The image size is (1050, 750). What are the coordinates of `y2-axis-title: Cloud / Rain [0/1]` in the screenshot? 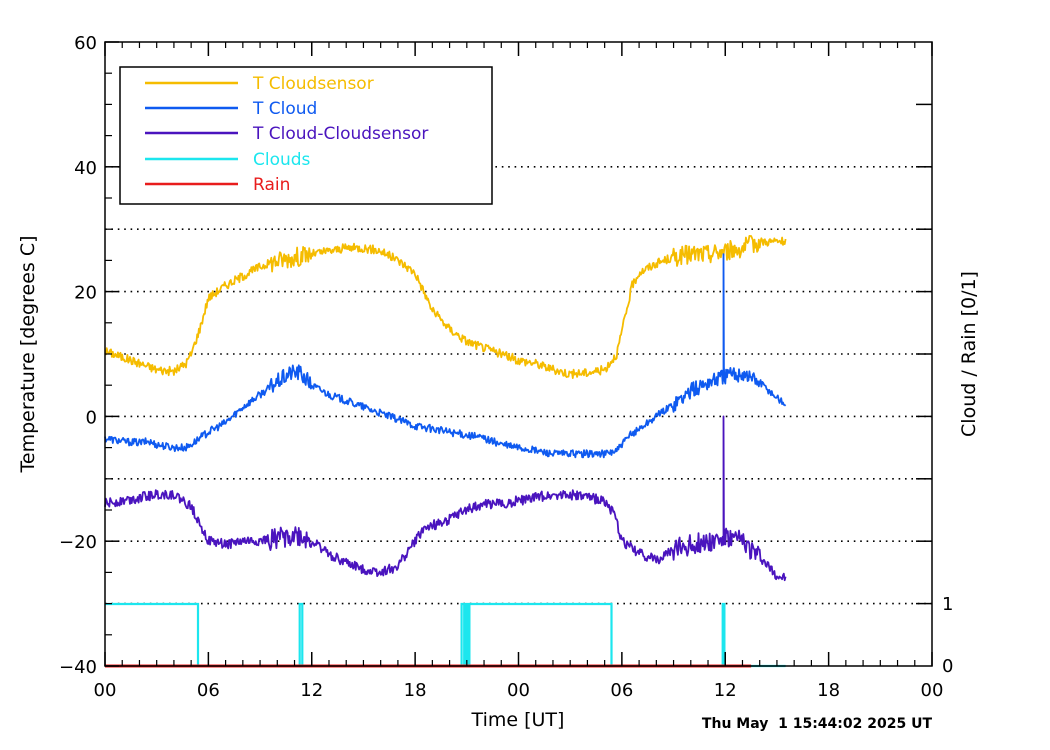 It's located at (969, 354).